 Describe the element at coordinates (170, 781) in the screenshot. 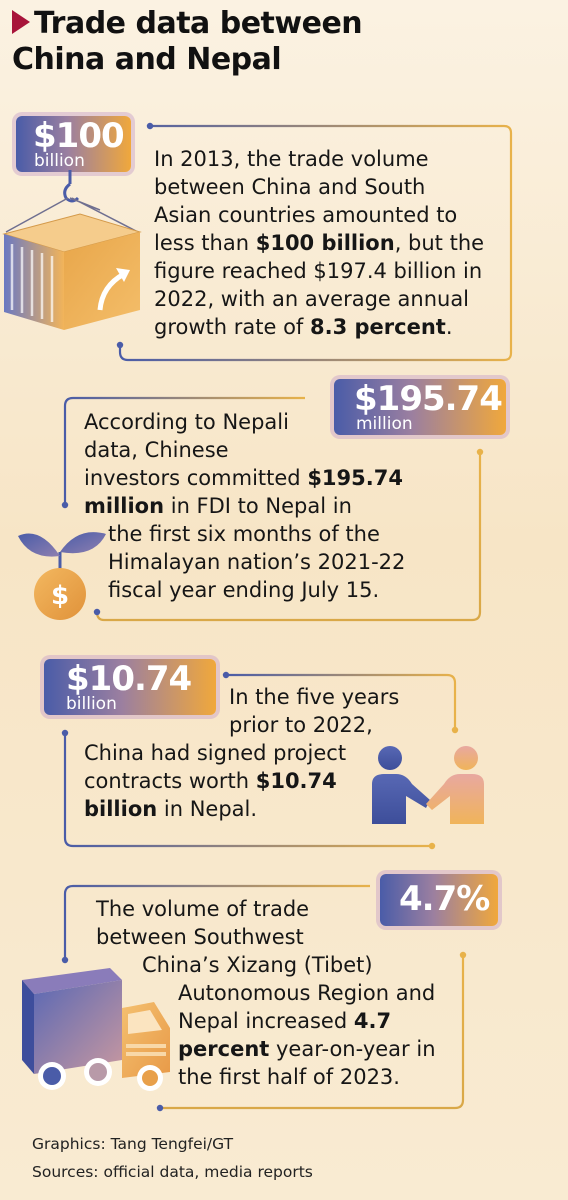

I see `text-fragment: contracts worth` at that location.